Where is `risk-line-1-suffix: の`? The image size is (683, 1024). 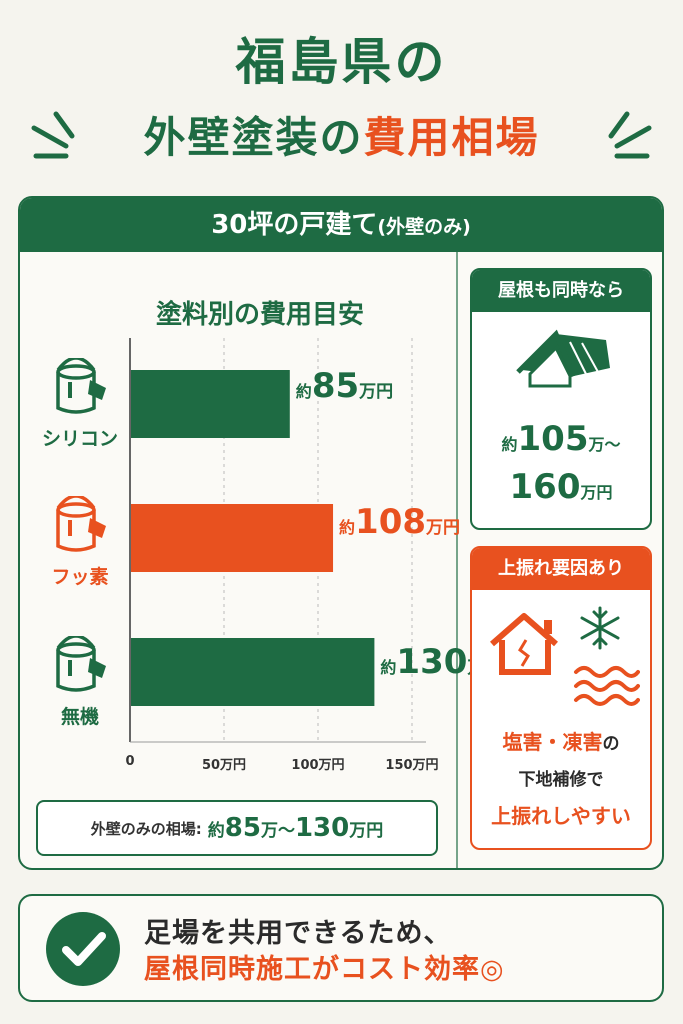 risk-line-1-suffix: の is located at coordinates (611, 744).